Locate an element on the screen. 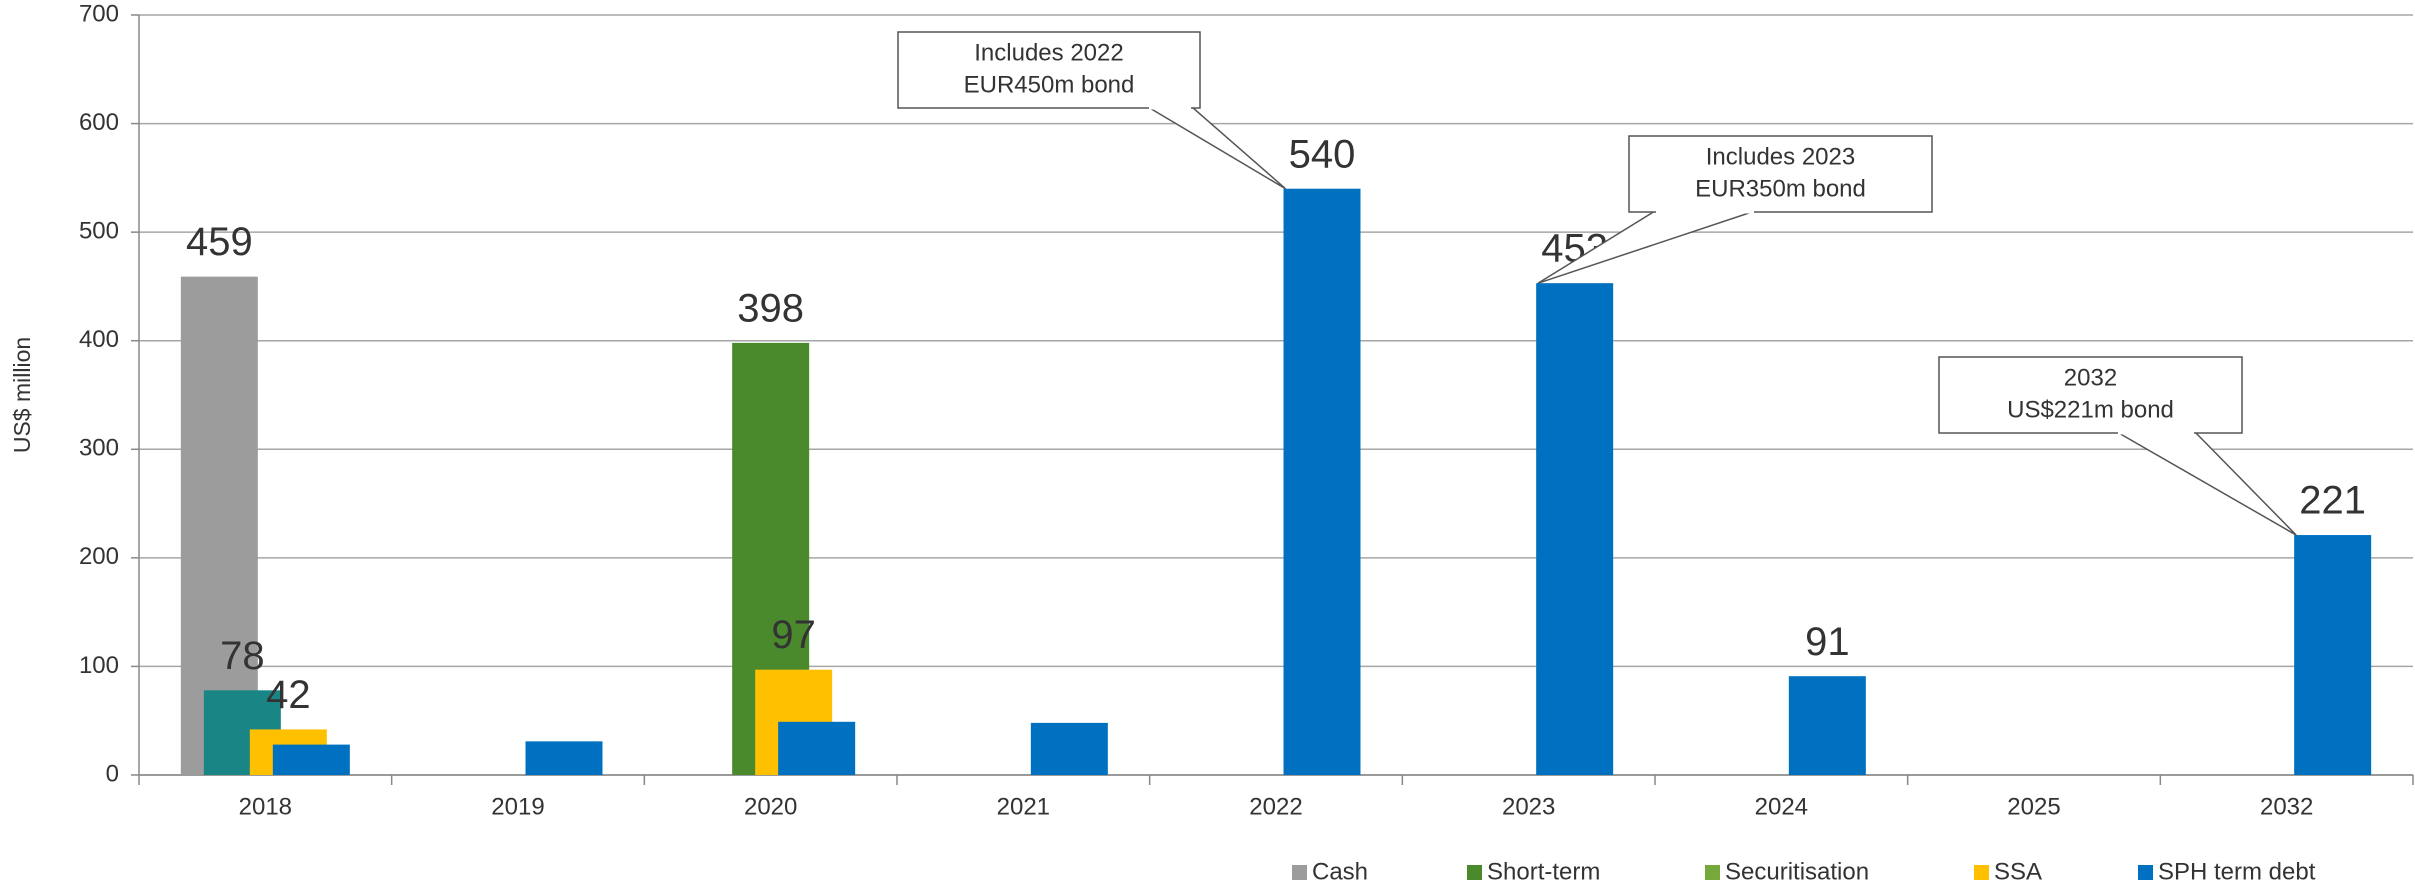  legend-label: Short-term is located at coordinates (1543, 871).